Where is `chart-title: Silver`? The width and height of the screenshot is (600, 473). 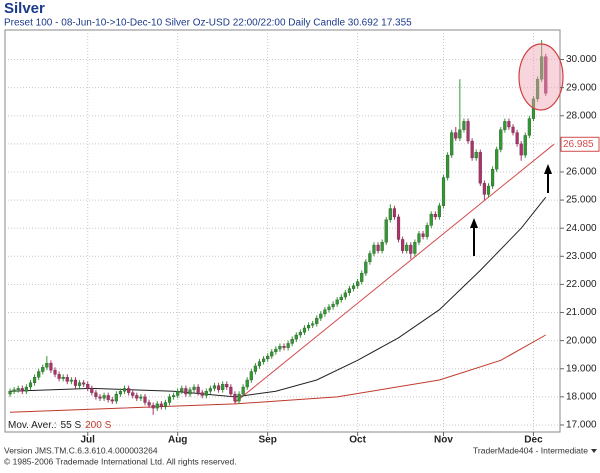
chart-title: Silver is located at coordinates (24, 8).